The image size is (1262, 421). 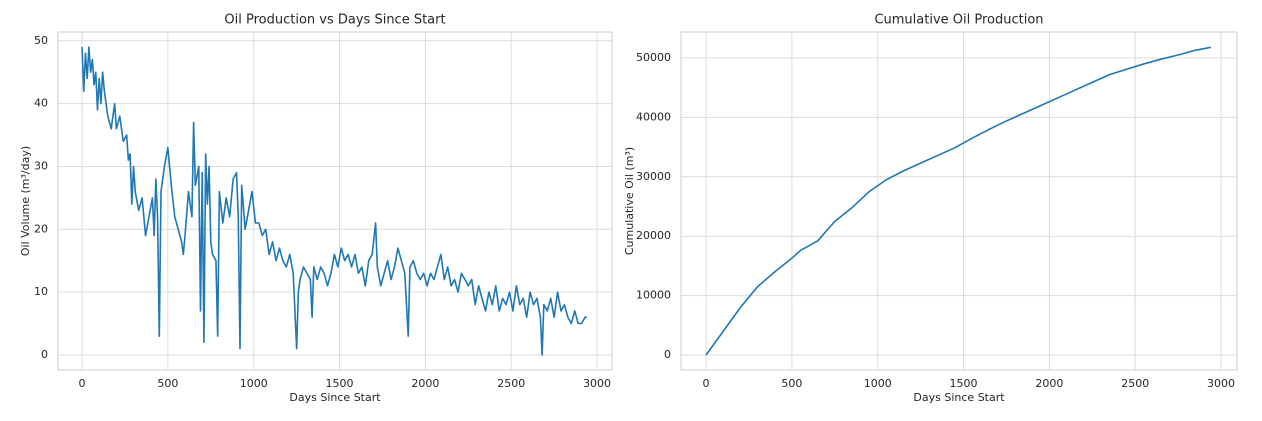 What do you see at coordinates (41, 291) in the screenshot?
I see `y-tick-label: 10` at bounding box center [41, 291].